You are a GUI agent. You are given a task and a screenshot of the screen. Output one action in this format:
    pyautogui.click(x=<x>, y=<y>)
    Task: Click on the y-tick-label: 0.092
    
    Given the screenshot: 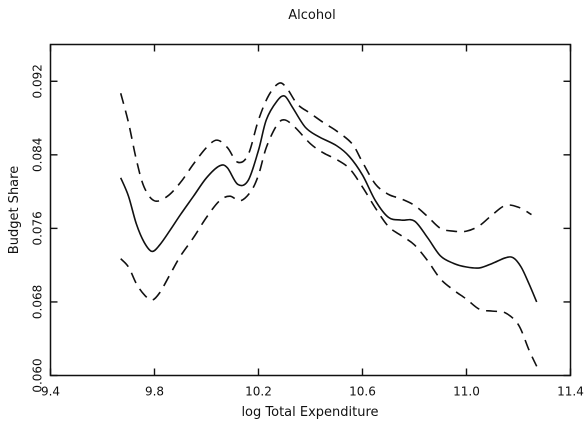 What is the action you would take?
    pyautogui.click(x=38, y=81)
    